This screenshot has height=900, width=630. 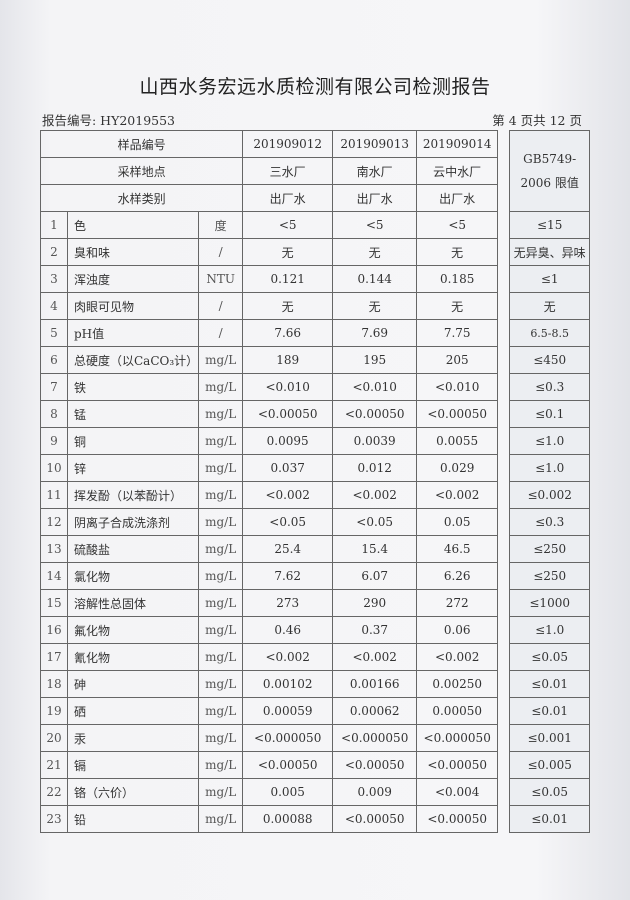 What do you see at coordinates (54, 738) in the screenshot?
I see `row-number: 20` at bounding box center [54, 738].